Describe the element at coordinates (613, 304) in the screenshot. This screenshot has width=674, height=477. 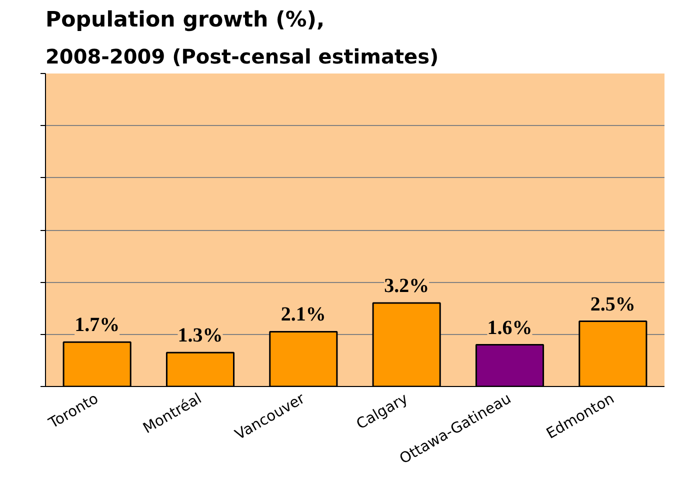
I see `data-label: 2.5%` at that location.